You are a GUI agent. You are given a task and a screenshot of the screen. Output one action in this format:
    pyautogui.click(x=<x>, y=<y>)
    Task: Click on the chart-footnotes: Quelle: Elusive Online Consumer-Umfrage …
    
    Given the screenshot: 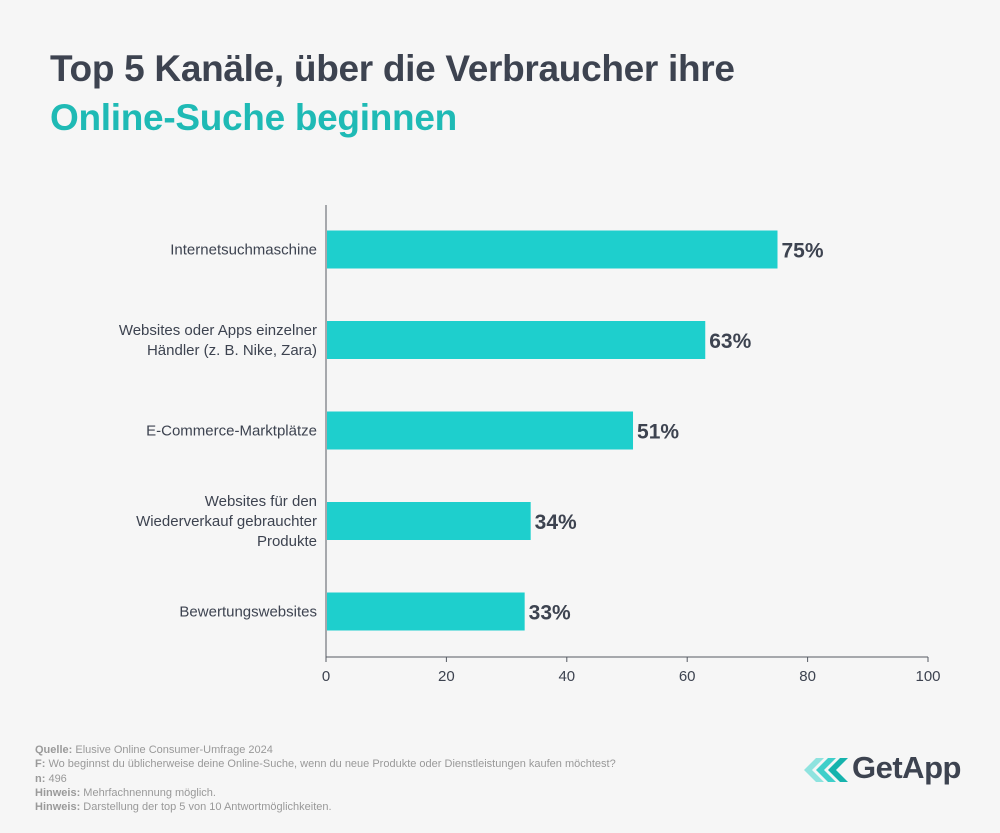 What is the action you would take?
    pyautogui.click(x=325, y=778)
    